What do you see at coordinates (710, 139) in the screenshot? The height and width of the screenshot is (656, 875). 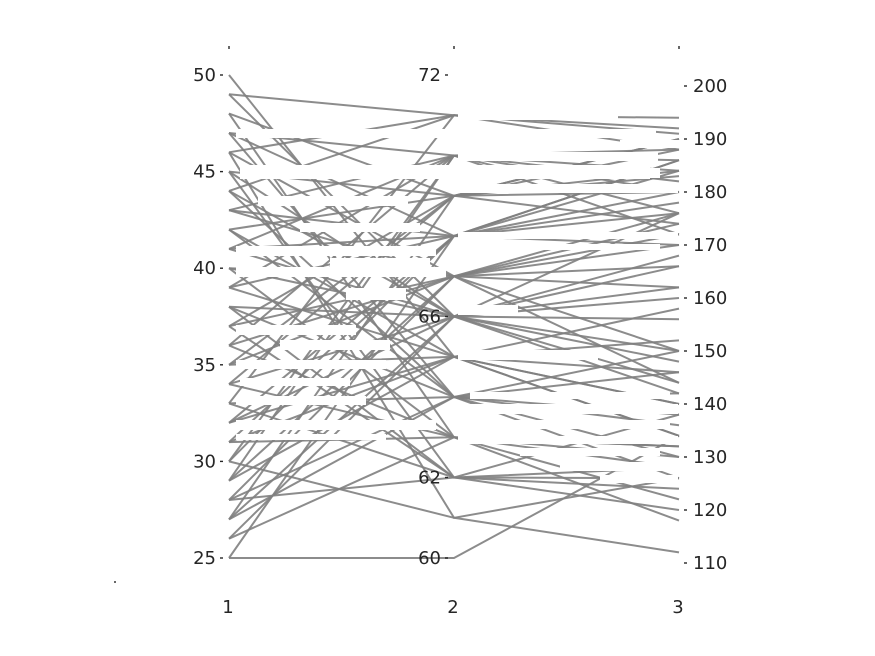 I see `axis-3-tick-label: 190` at bounding box center [710, 139].